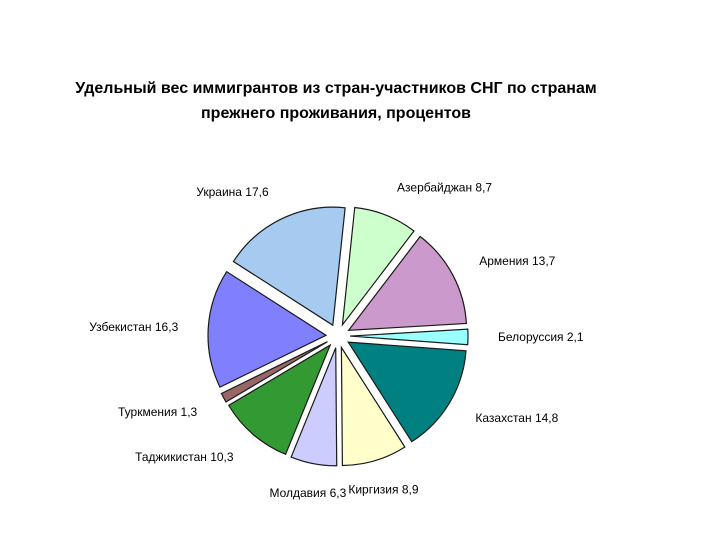  I want to click on slice-label-8: Туркмения 1,3, so click(158, 412).